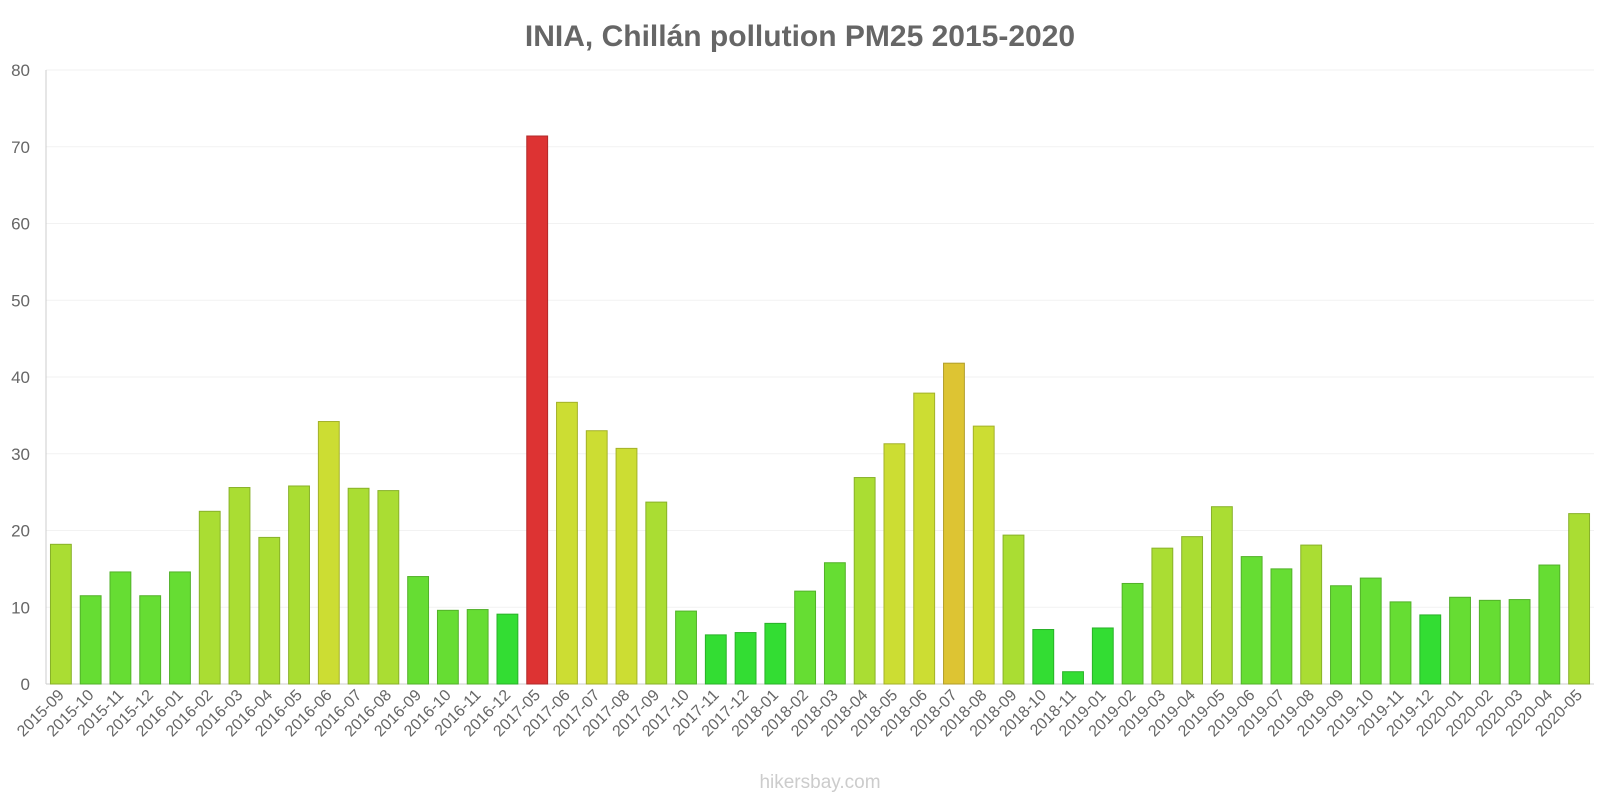  I want to click on y-tick-label: 40, so click(20, 377).